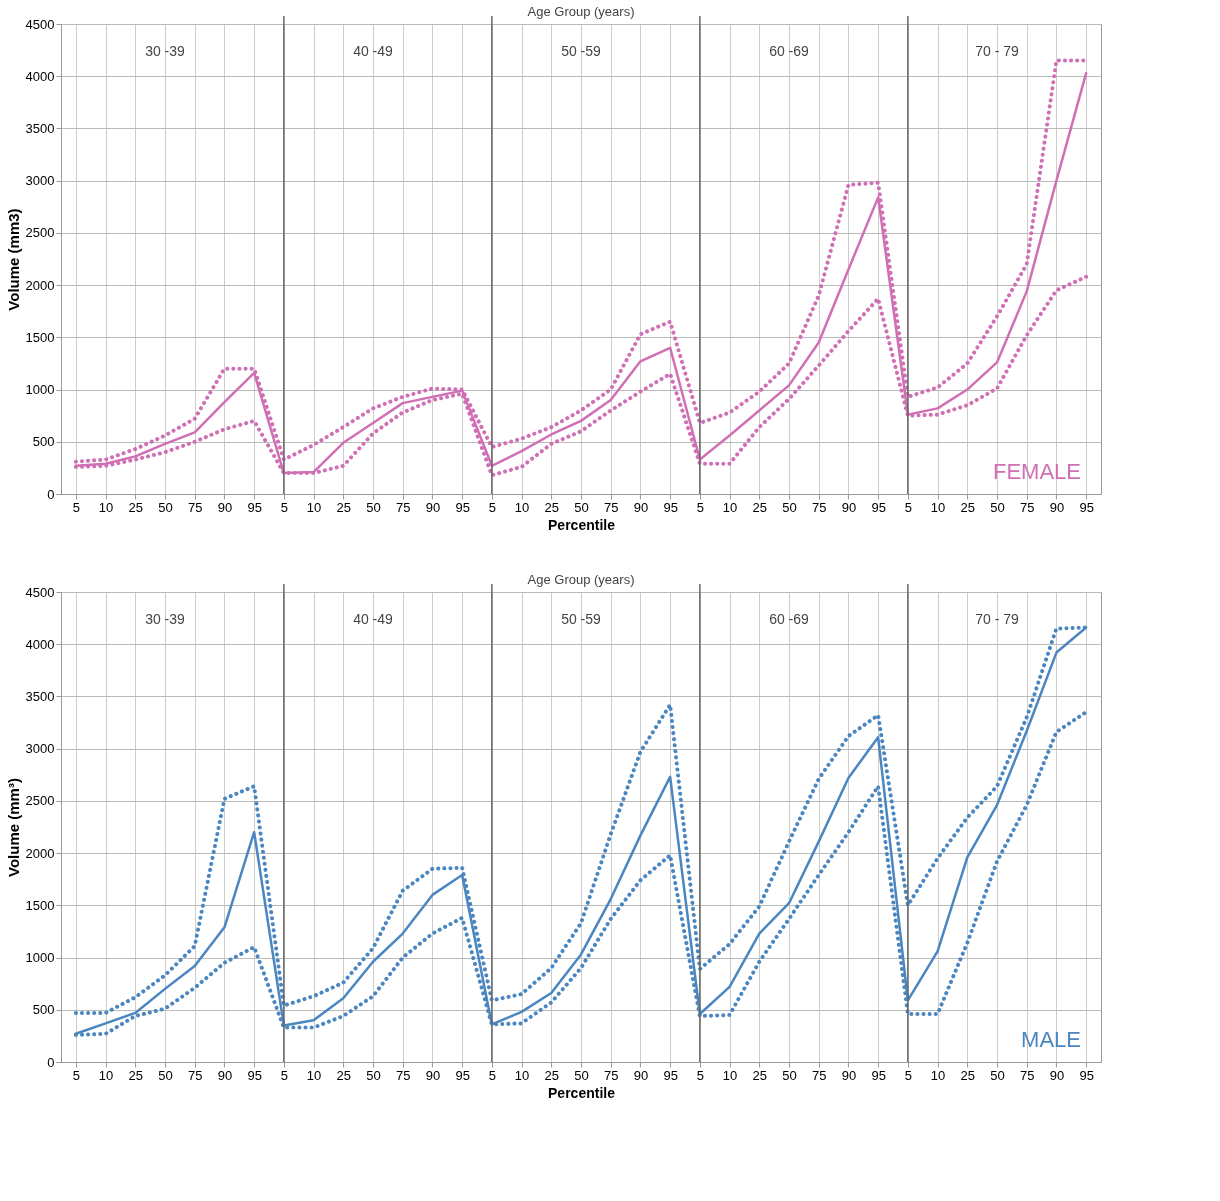 The height and width of the screenshot is (1201, 1220). What do you see at coordinates (1036, 471) in the screenshot?
I see `annotation: FEMALE` at bounding box center [1036, 471].